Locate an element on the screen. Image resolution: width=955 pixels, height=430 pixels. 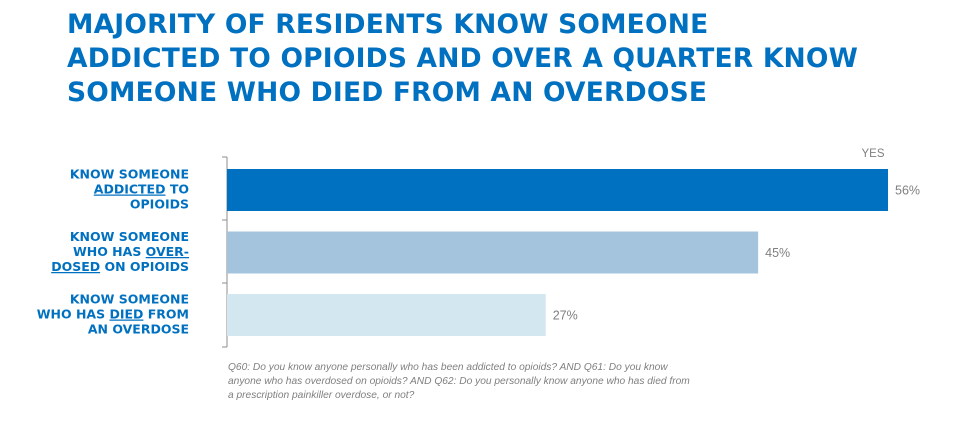
data-label: 27% is located at coordinates (565, 316).